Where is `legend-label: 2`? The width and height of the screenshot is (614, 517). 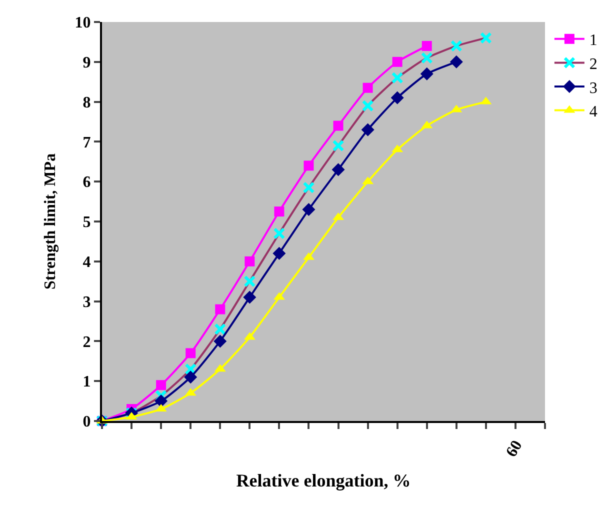 legend-label: 2 is located at coordinates (593, 64).